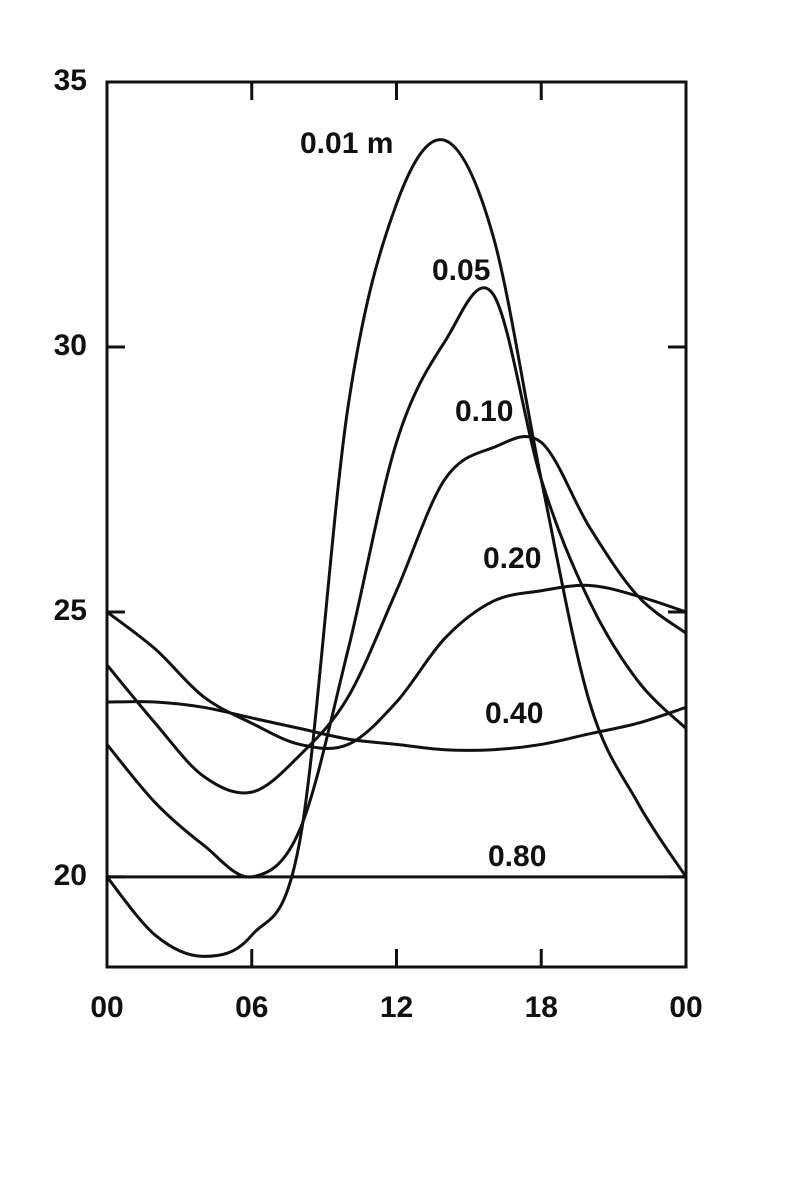  Describe the element at coordinates (541, 1007) in the screenshot. I see `x-tick-label: 18` at that location.